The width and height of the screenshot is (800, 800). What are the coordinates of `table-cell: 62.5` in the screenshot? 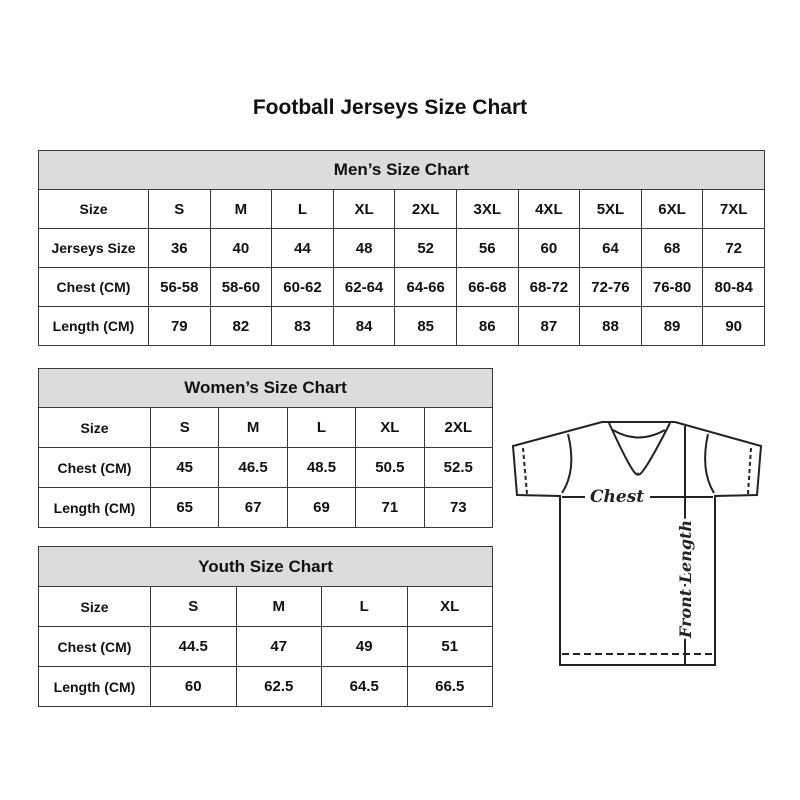 It's located at (278, 686).